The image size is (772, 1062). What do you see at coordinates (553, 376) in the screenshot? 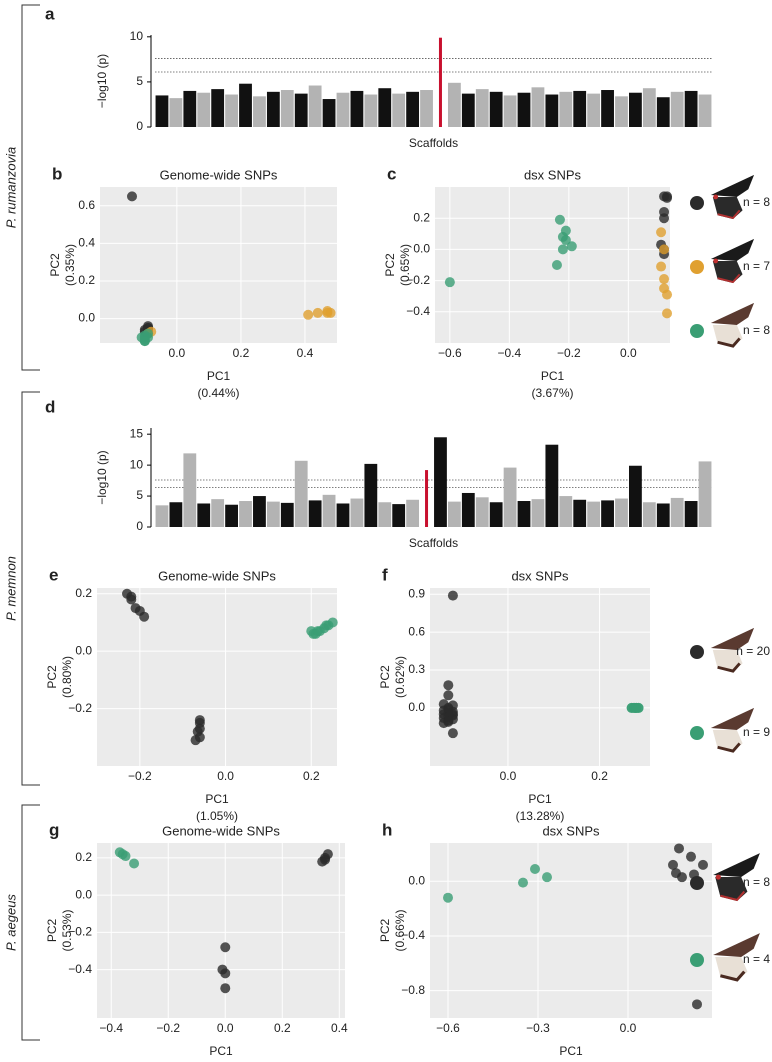
I see `x-axis-label: PC1` at bounding box center [553, 376].